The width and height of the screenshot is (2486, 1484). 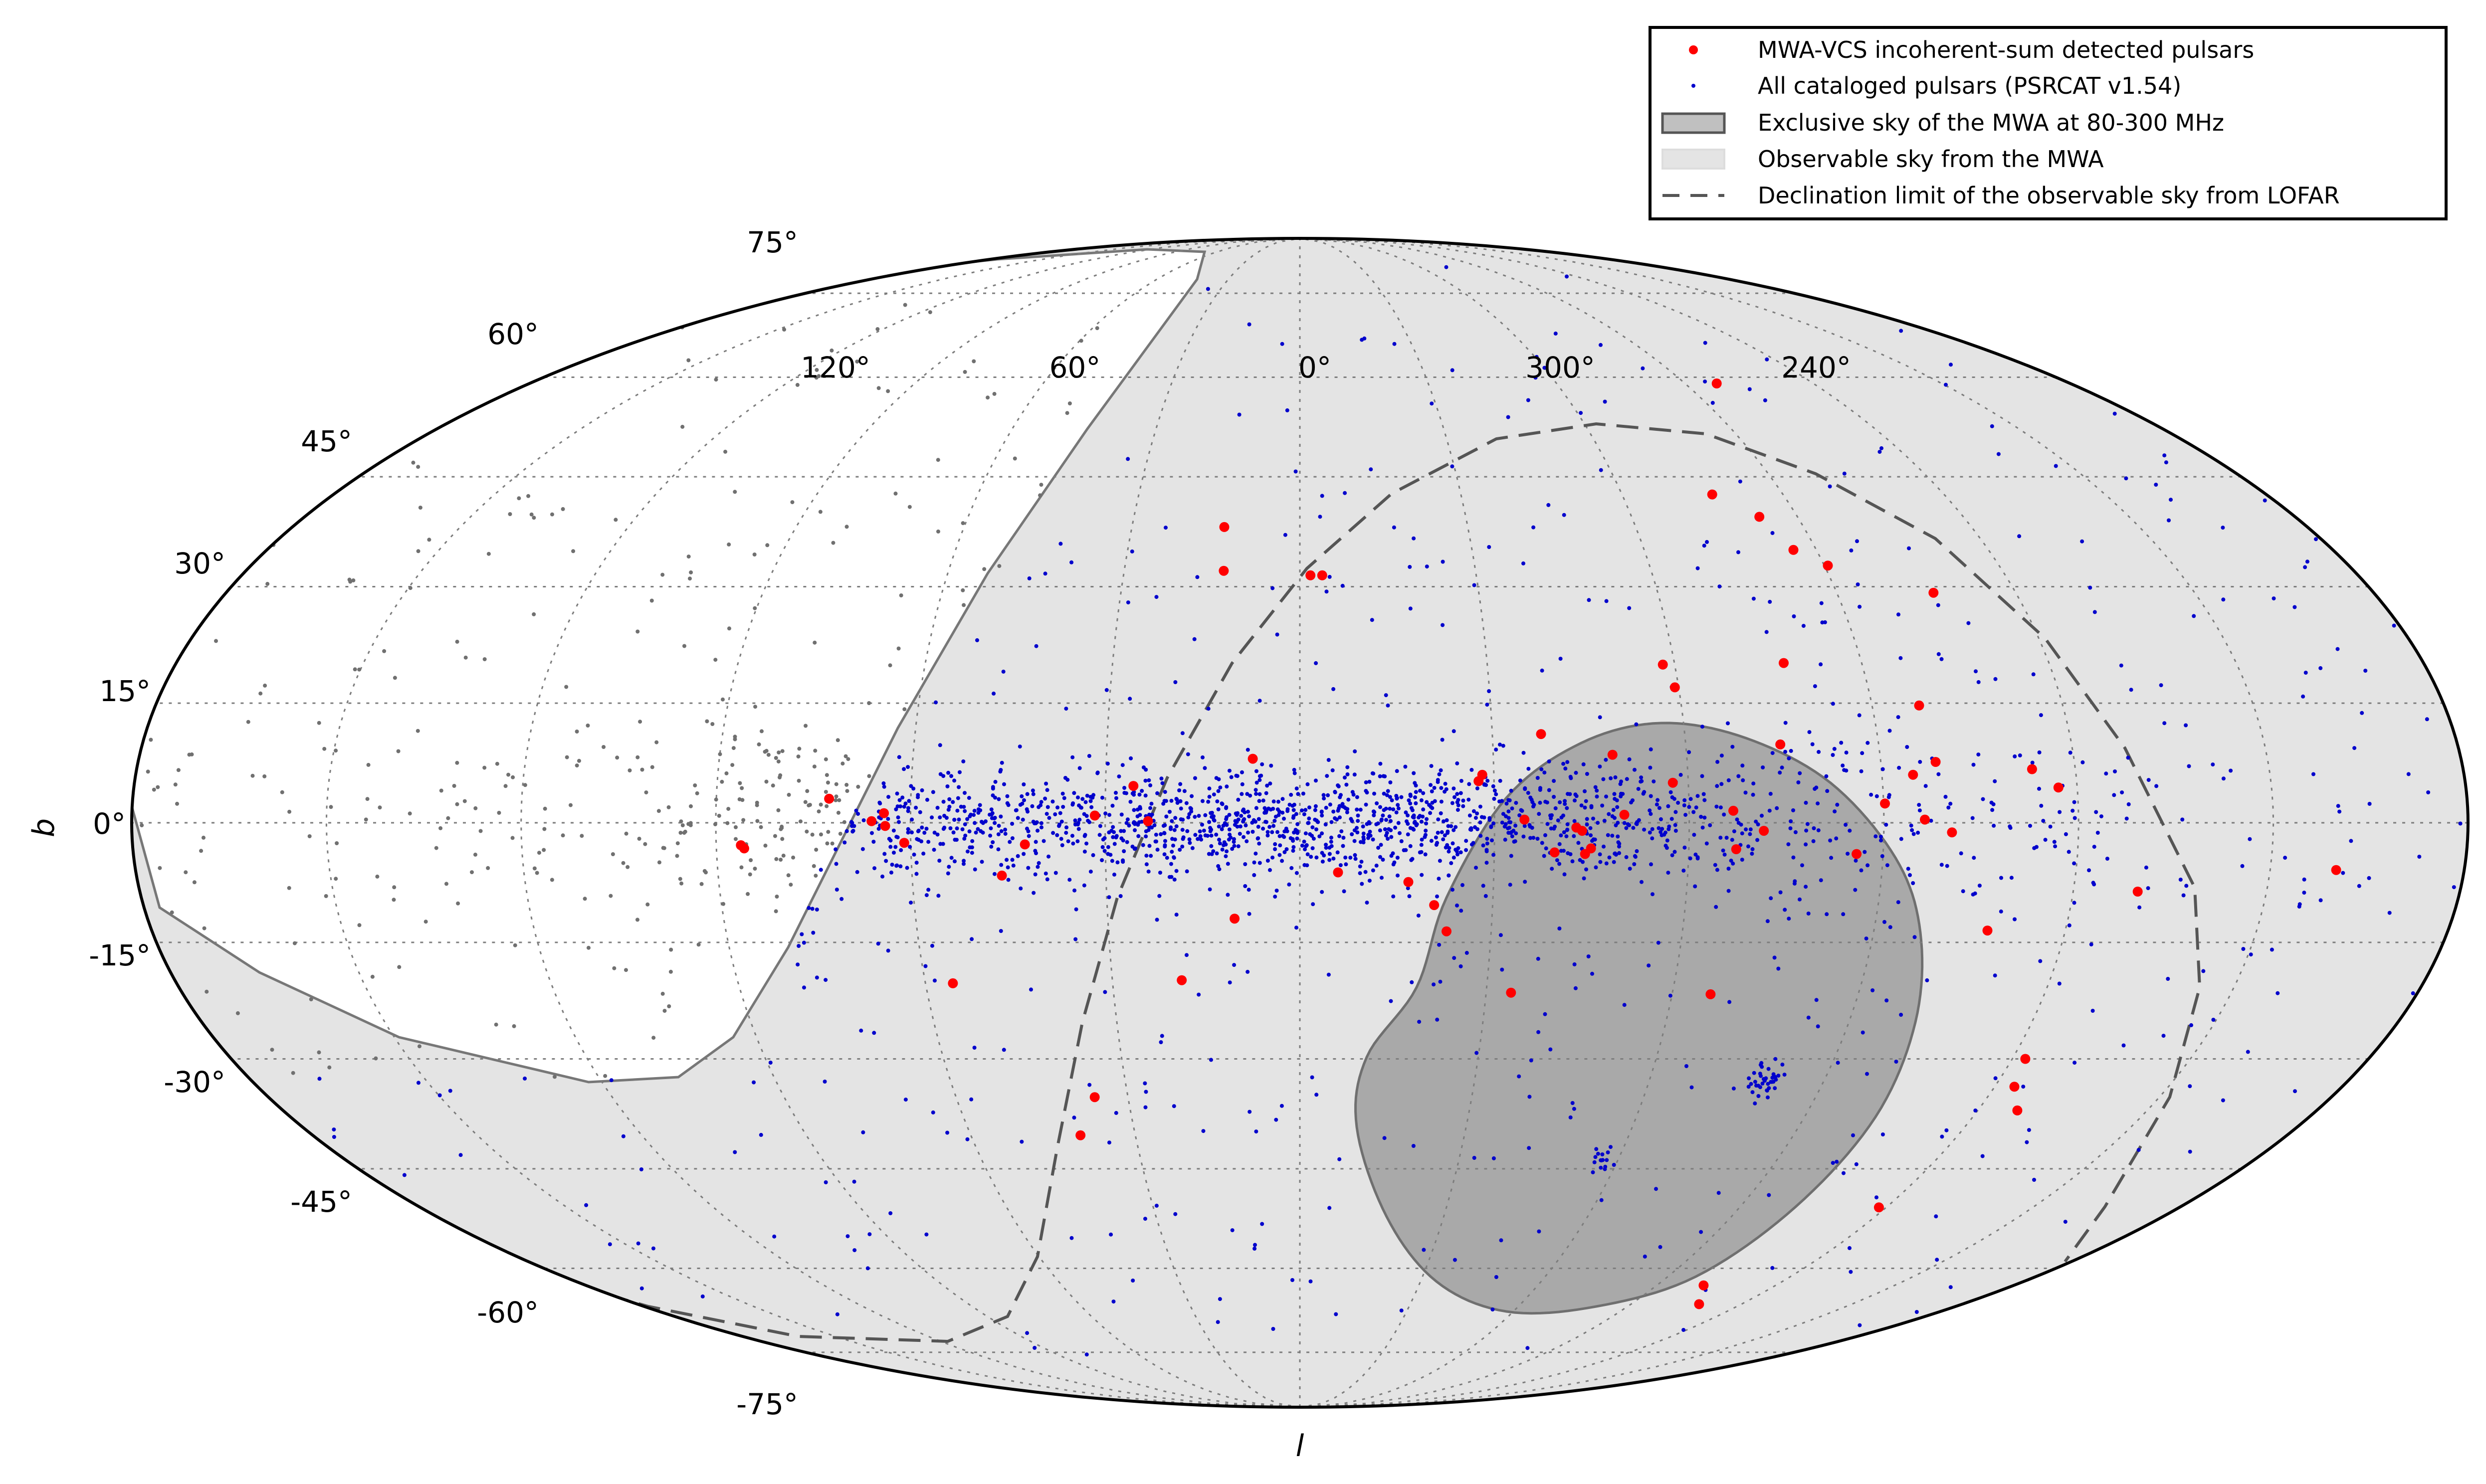 I want to click on lat-tick-minus75: -75°, so click(x=767, y=1404).